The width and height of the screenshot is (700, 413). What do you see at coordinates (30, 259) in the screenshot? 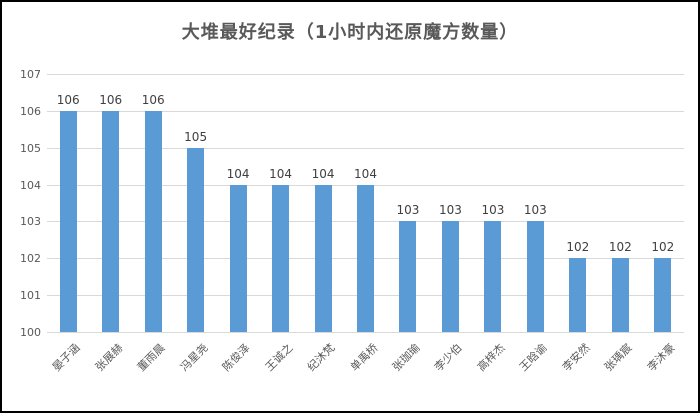
I see `y-tick-label: 102` at bounding box center [30, 259].